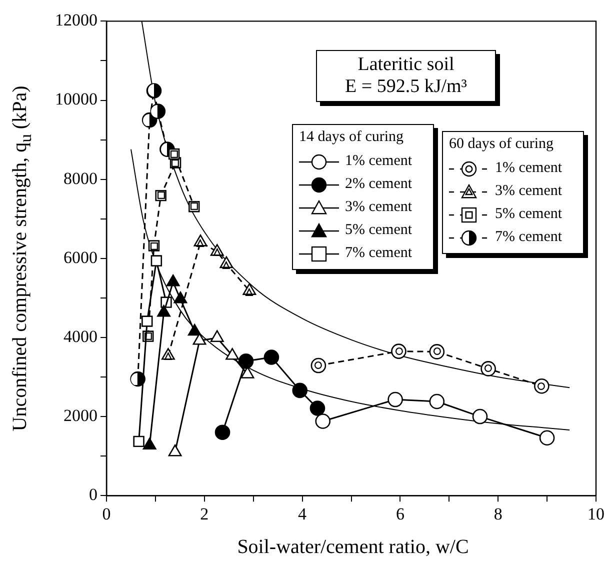  What do you see at coordinates (81, 336) in the screenshot?
I see `y-tick-label: 4000` at bounding box center [81, 336].